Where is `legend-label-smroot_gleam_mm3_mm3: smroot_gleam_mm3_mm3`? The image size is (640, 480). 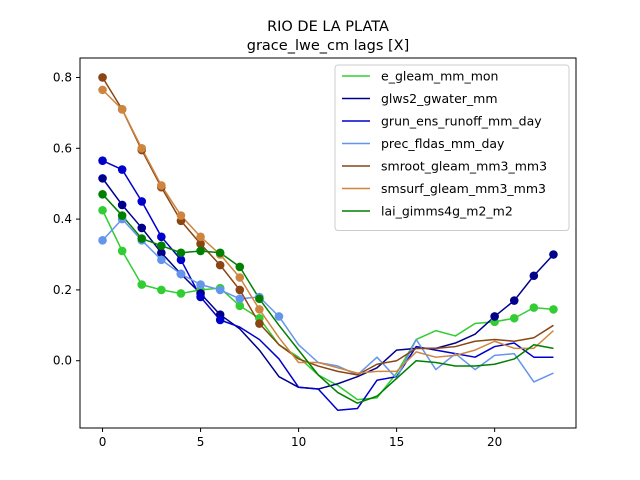
legend-label-smroot_gleam_mm3_mm3: smroot_gleam_mm3_mm3 is located at coordinates (464, 166).